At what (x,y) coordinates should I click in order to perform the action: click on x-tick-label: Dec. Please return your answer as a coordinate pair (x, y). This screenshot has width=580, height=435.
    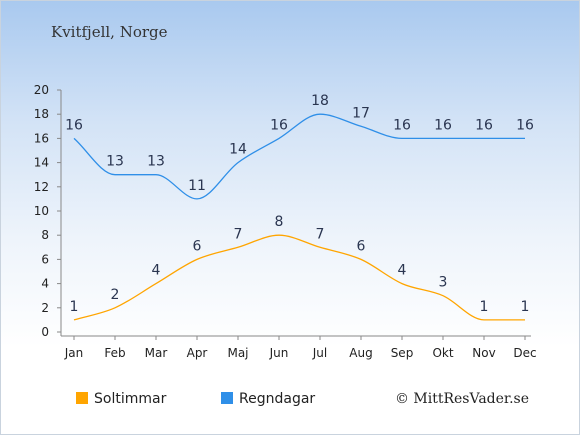
    Looking at the image, I should click on (524, 353).